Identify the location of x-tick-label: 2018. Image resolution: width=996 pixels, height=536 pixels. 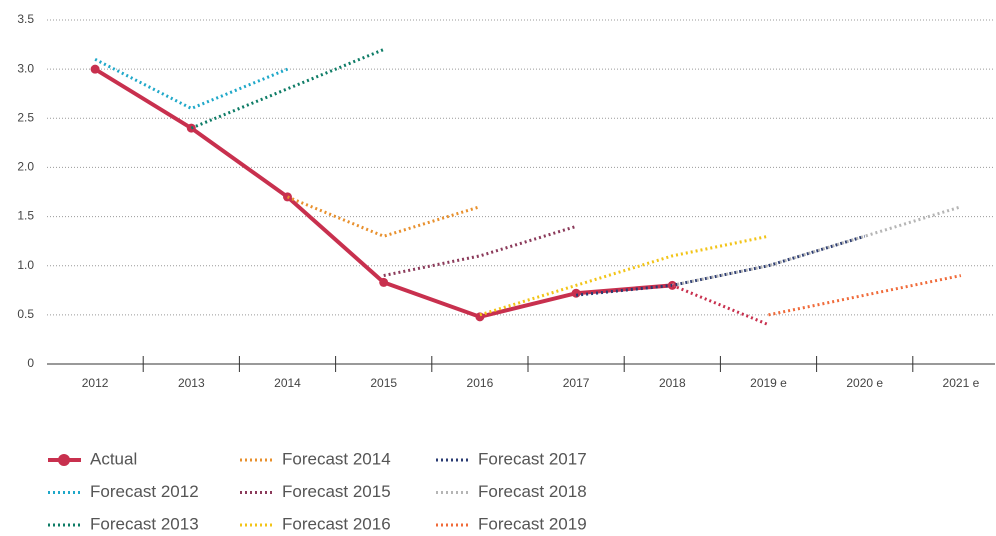
(672, 383).